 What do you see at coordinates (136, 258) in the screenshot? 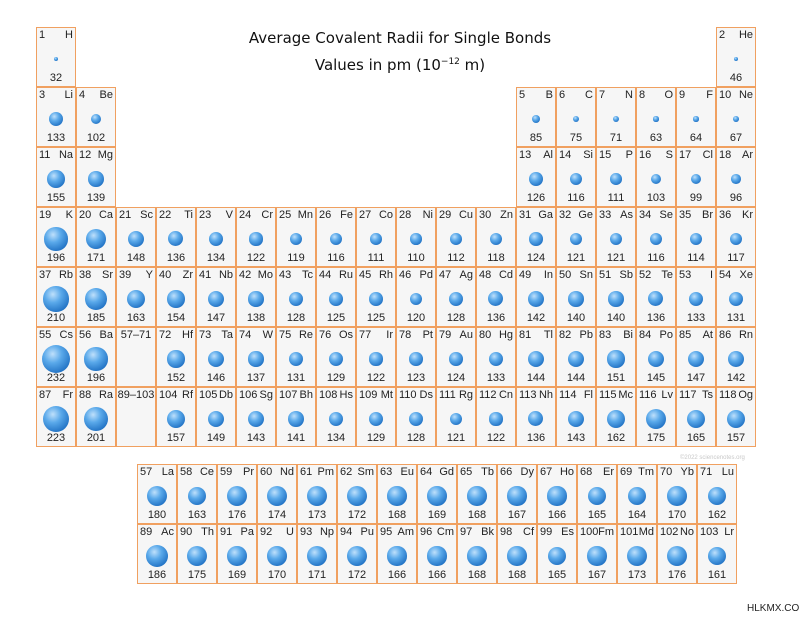
I see `covalent-radius-value: 148` at bounding box center [136, 258].